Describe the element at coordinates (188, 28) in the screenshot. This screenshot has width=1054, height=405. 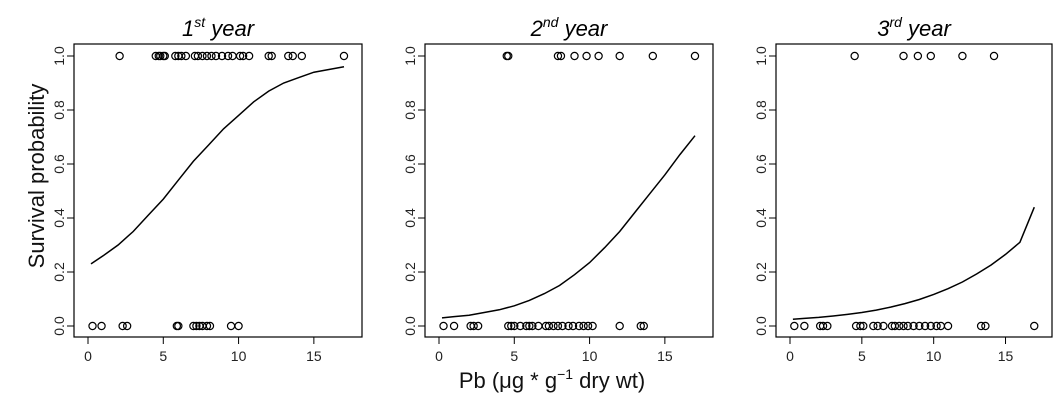
I see `panel-title-number: 1` at that location.